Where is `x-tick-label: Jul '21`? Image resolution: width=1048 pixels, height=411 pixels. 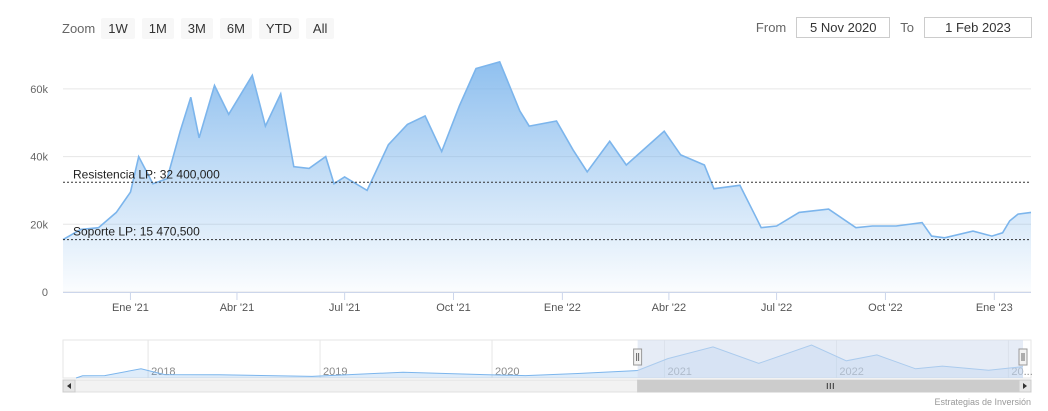
x-tick-label: Jul '21 is located at coordinates (344, 308).